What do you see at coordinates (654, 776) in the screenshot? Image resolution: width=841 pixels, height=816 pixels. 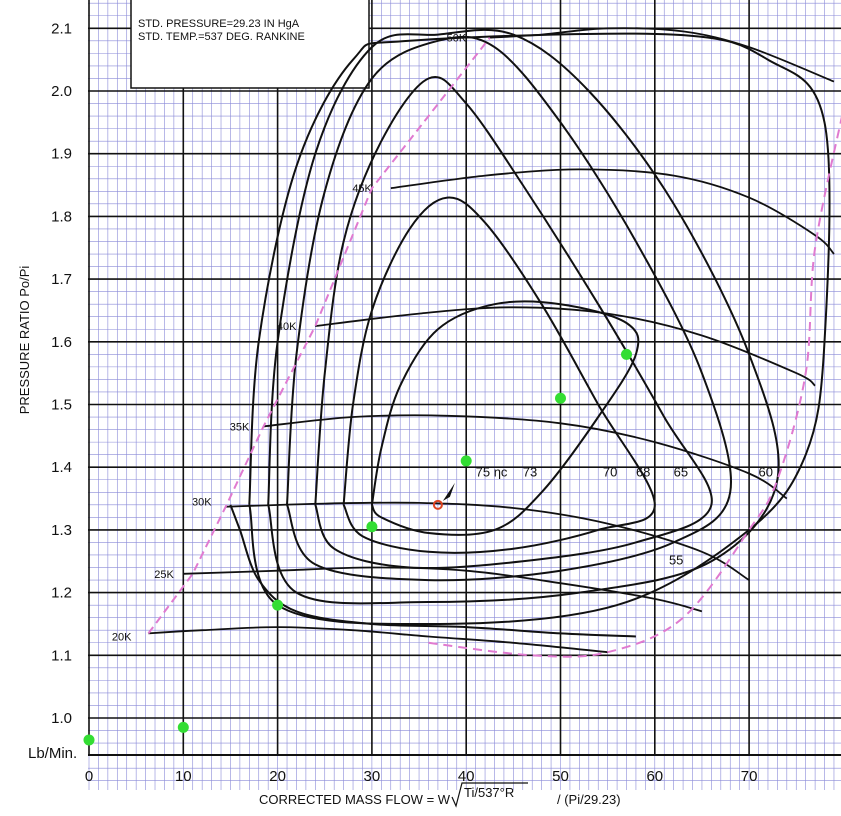 I see `x-tick-label: 60` at bounding box center [654, 776].